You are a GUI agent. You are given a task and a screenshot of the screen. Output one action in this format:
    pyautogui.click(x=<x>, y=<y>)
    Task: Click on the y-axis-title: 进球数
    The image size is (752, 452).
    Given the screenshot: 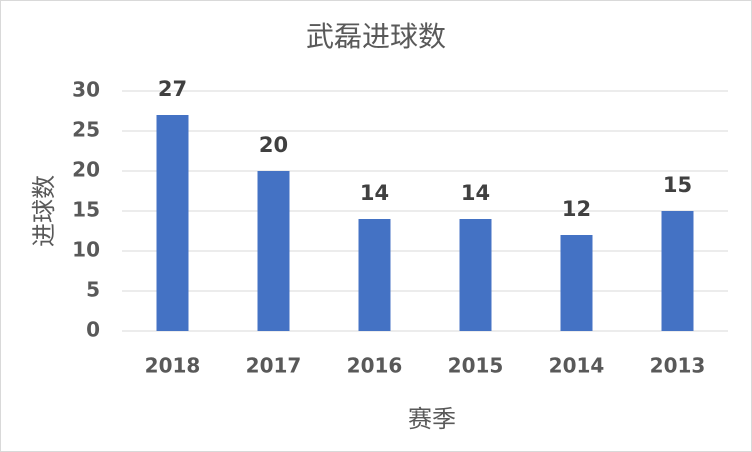 What is the action you would take?
    pyautogui.click(x=44, y=211)
    